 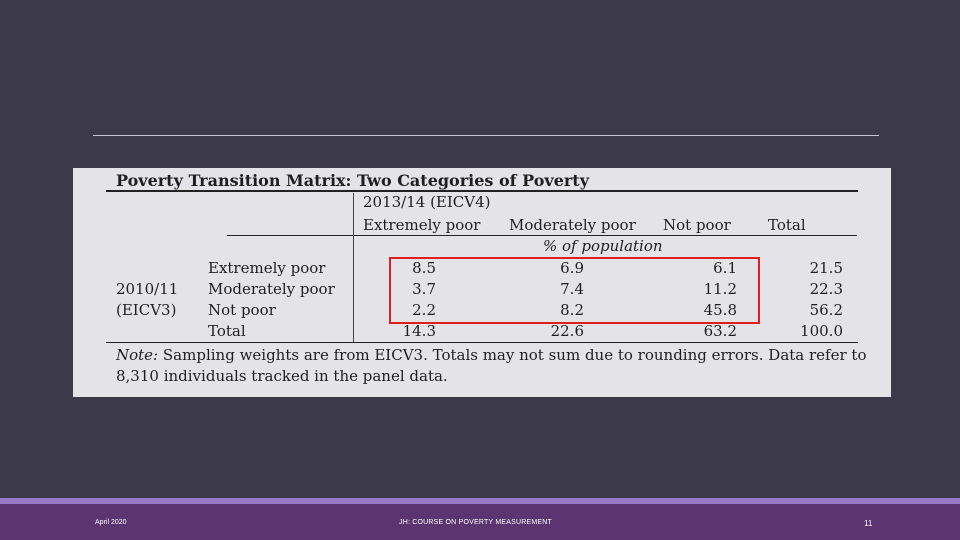 I want to click on table-cell: 7.4, so click(x=572, y=289).